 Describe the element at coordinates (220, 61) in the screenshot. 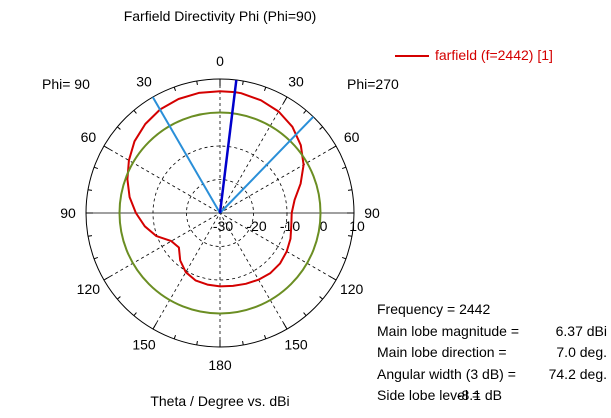

I see `angle-label: 0` at that location.